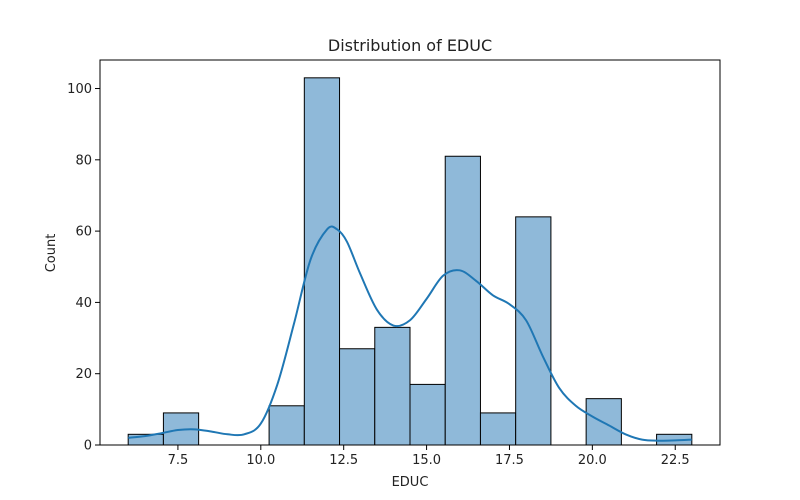 This screenshot has width=800, height=500. What do you see at coordinates (83, 160) in the screenshot?
I see `y-tick-label: 80` at bounding box center [83, 160].